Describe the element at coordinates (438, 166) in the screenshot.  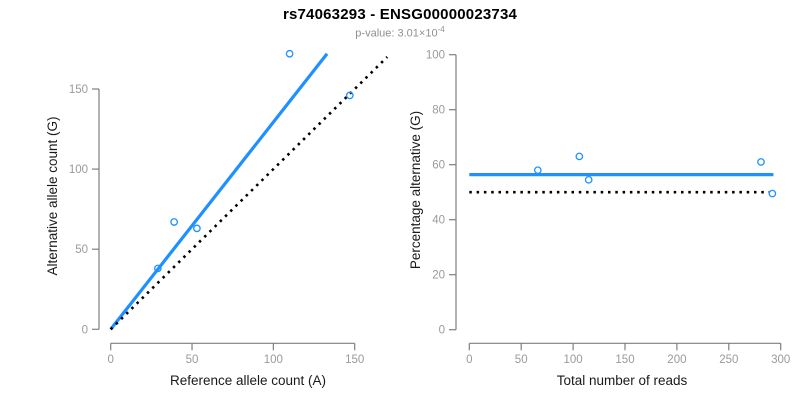
I see `y-tick-label: 60` at that location.